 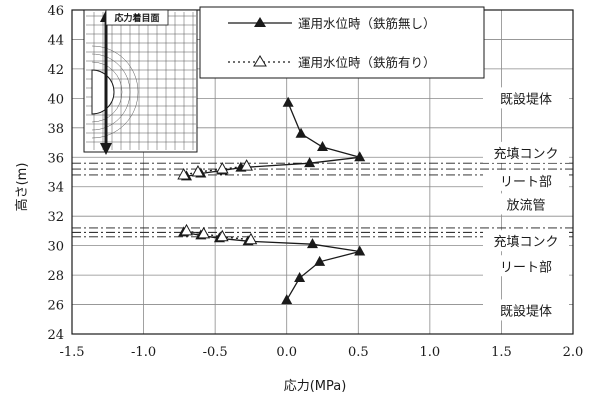 What do you see at coordinates (260, 61) in the screenshot?
I see `legend-marker-rebar` at bounding box center [260, 61].